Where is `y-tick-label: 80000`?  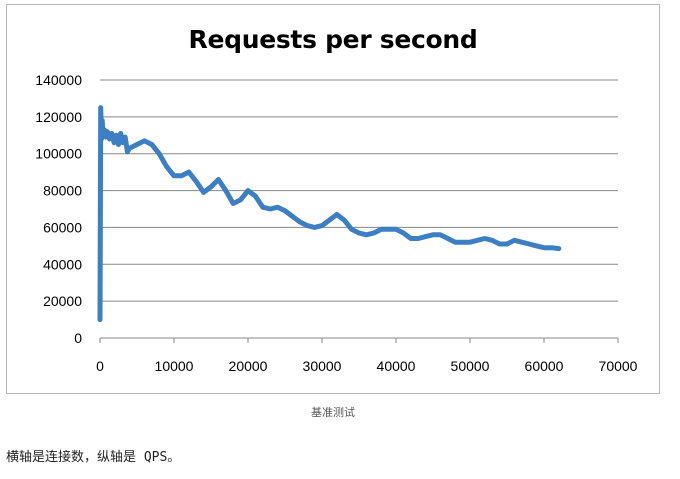
y-tick-label: 80000 is located at coordinates (62, 191).